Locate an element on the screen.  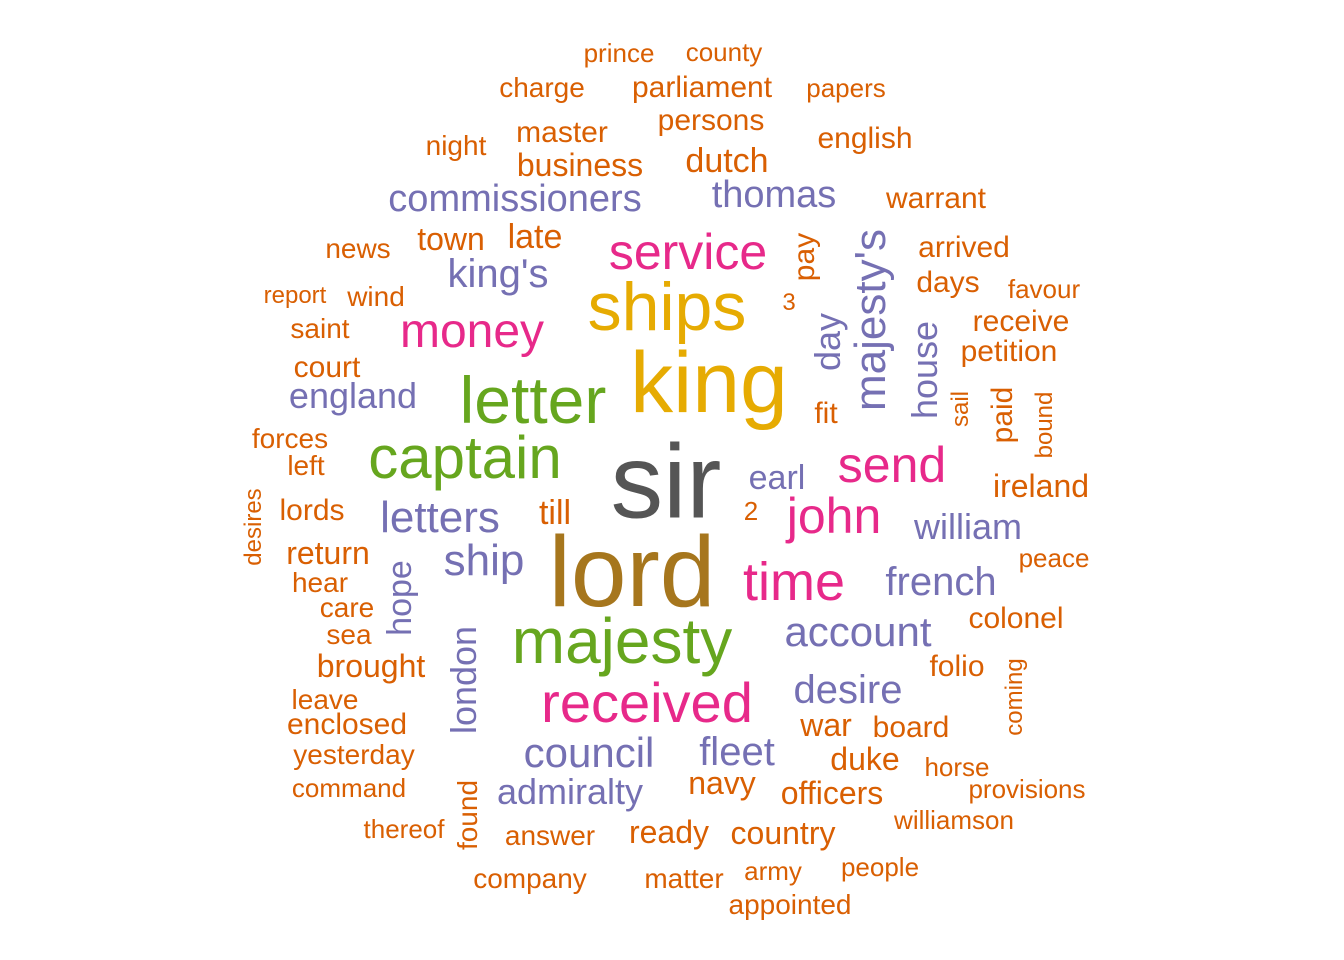
word: found is located at coordinates (467, 815).